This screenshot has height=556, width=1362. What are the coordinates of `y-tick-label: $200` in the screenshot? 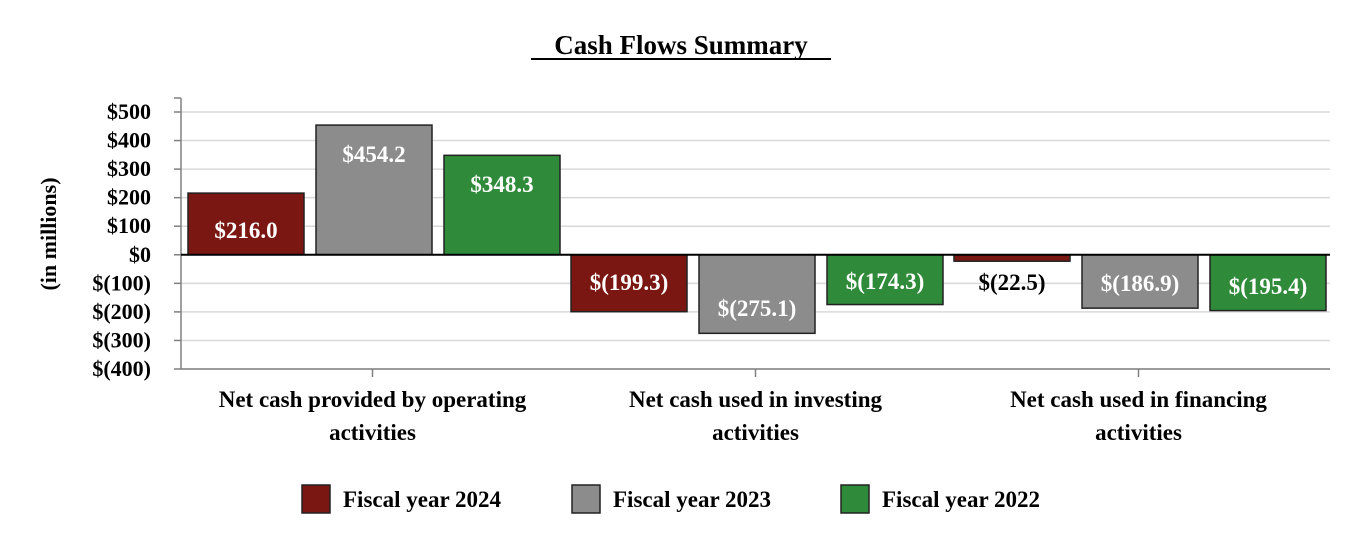 It's located at (129, 197).